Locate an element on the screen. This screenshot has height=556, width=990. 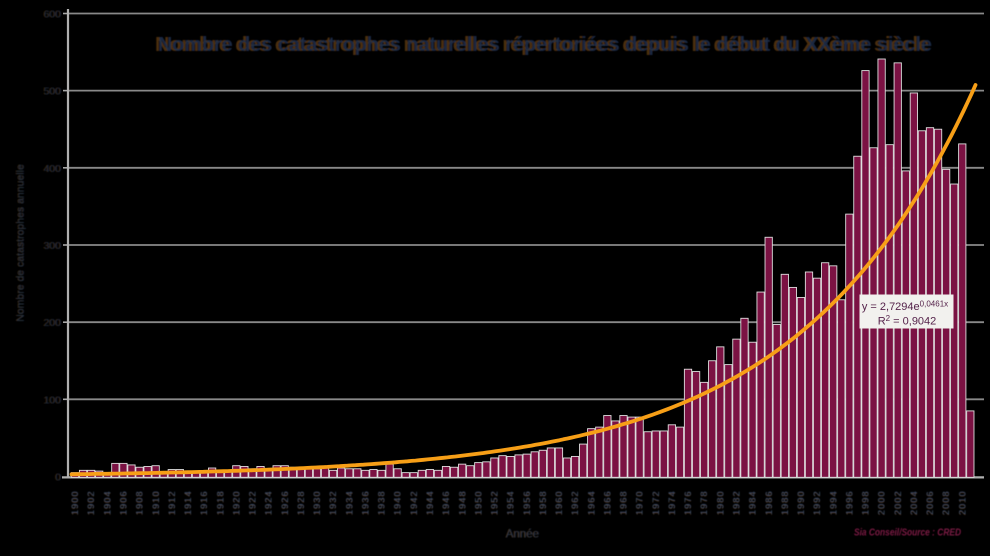
svg-text: 1936 is located at coordinates (366, 503).